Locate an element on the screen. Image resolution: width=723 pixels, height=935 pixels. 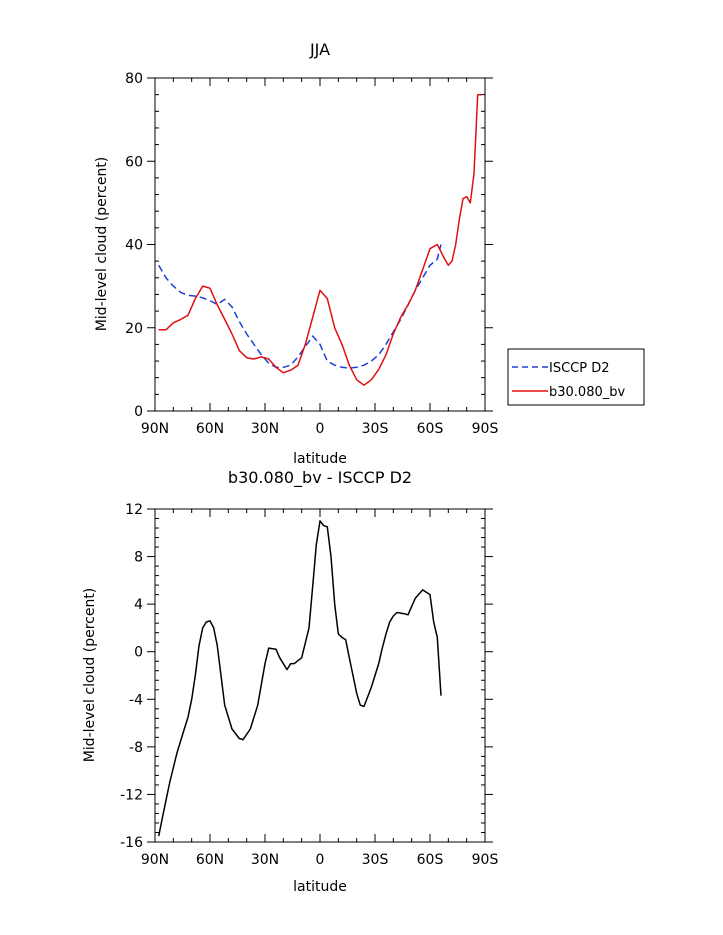
legend-label-isccp: ISCCP D2 is located at coordinates (579, 368).